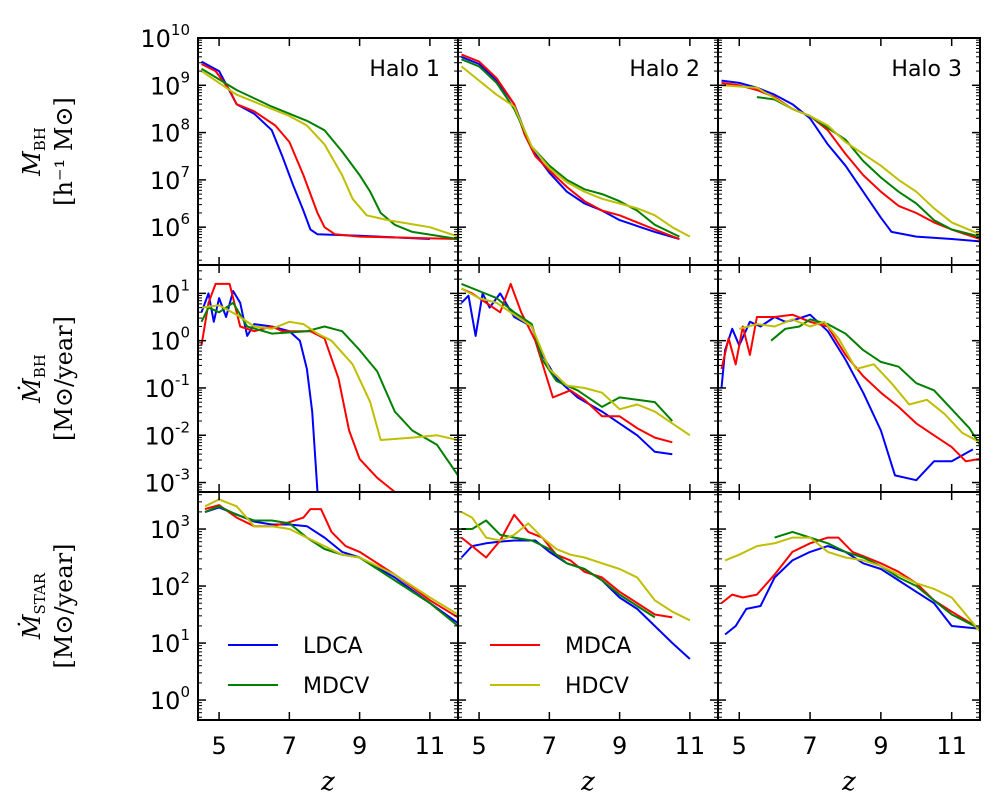  What do you see at coordinates (868, 167) in the screenshot?
I see `series-line-mdcv-r1c3` at bounding box center [868, 167].